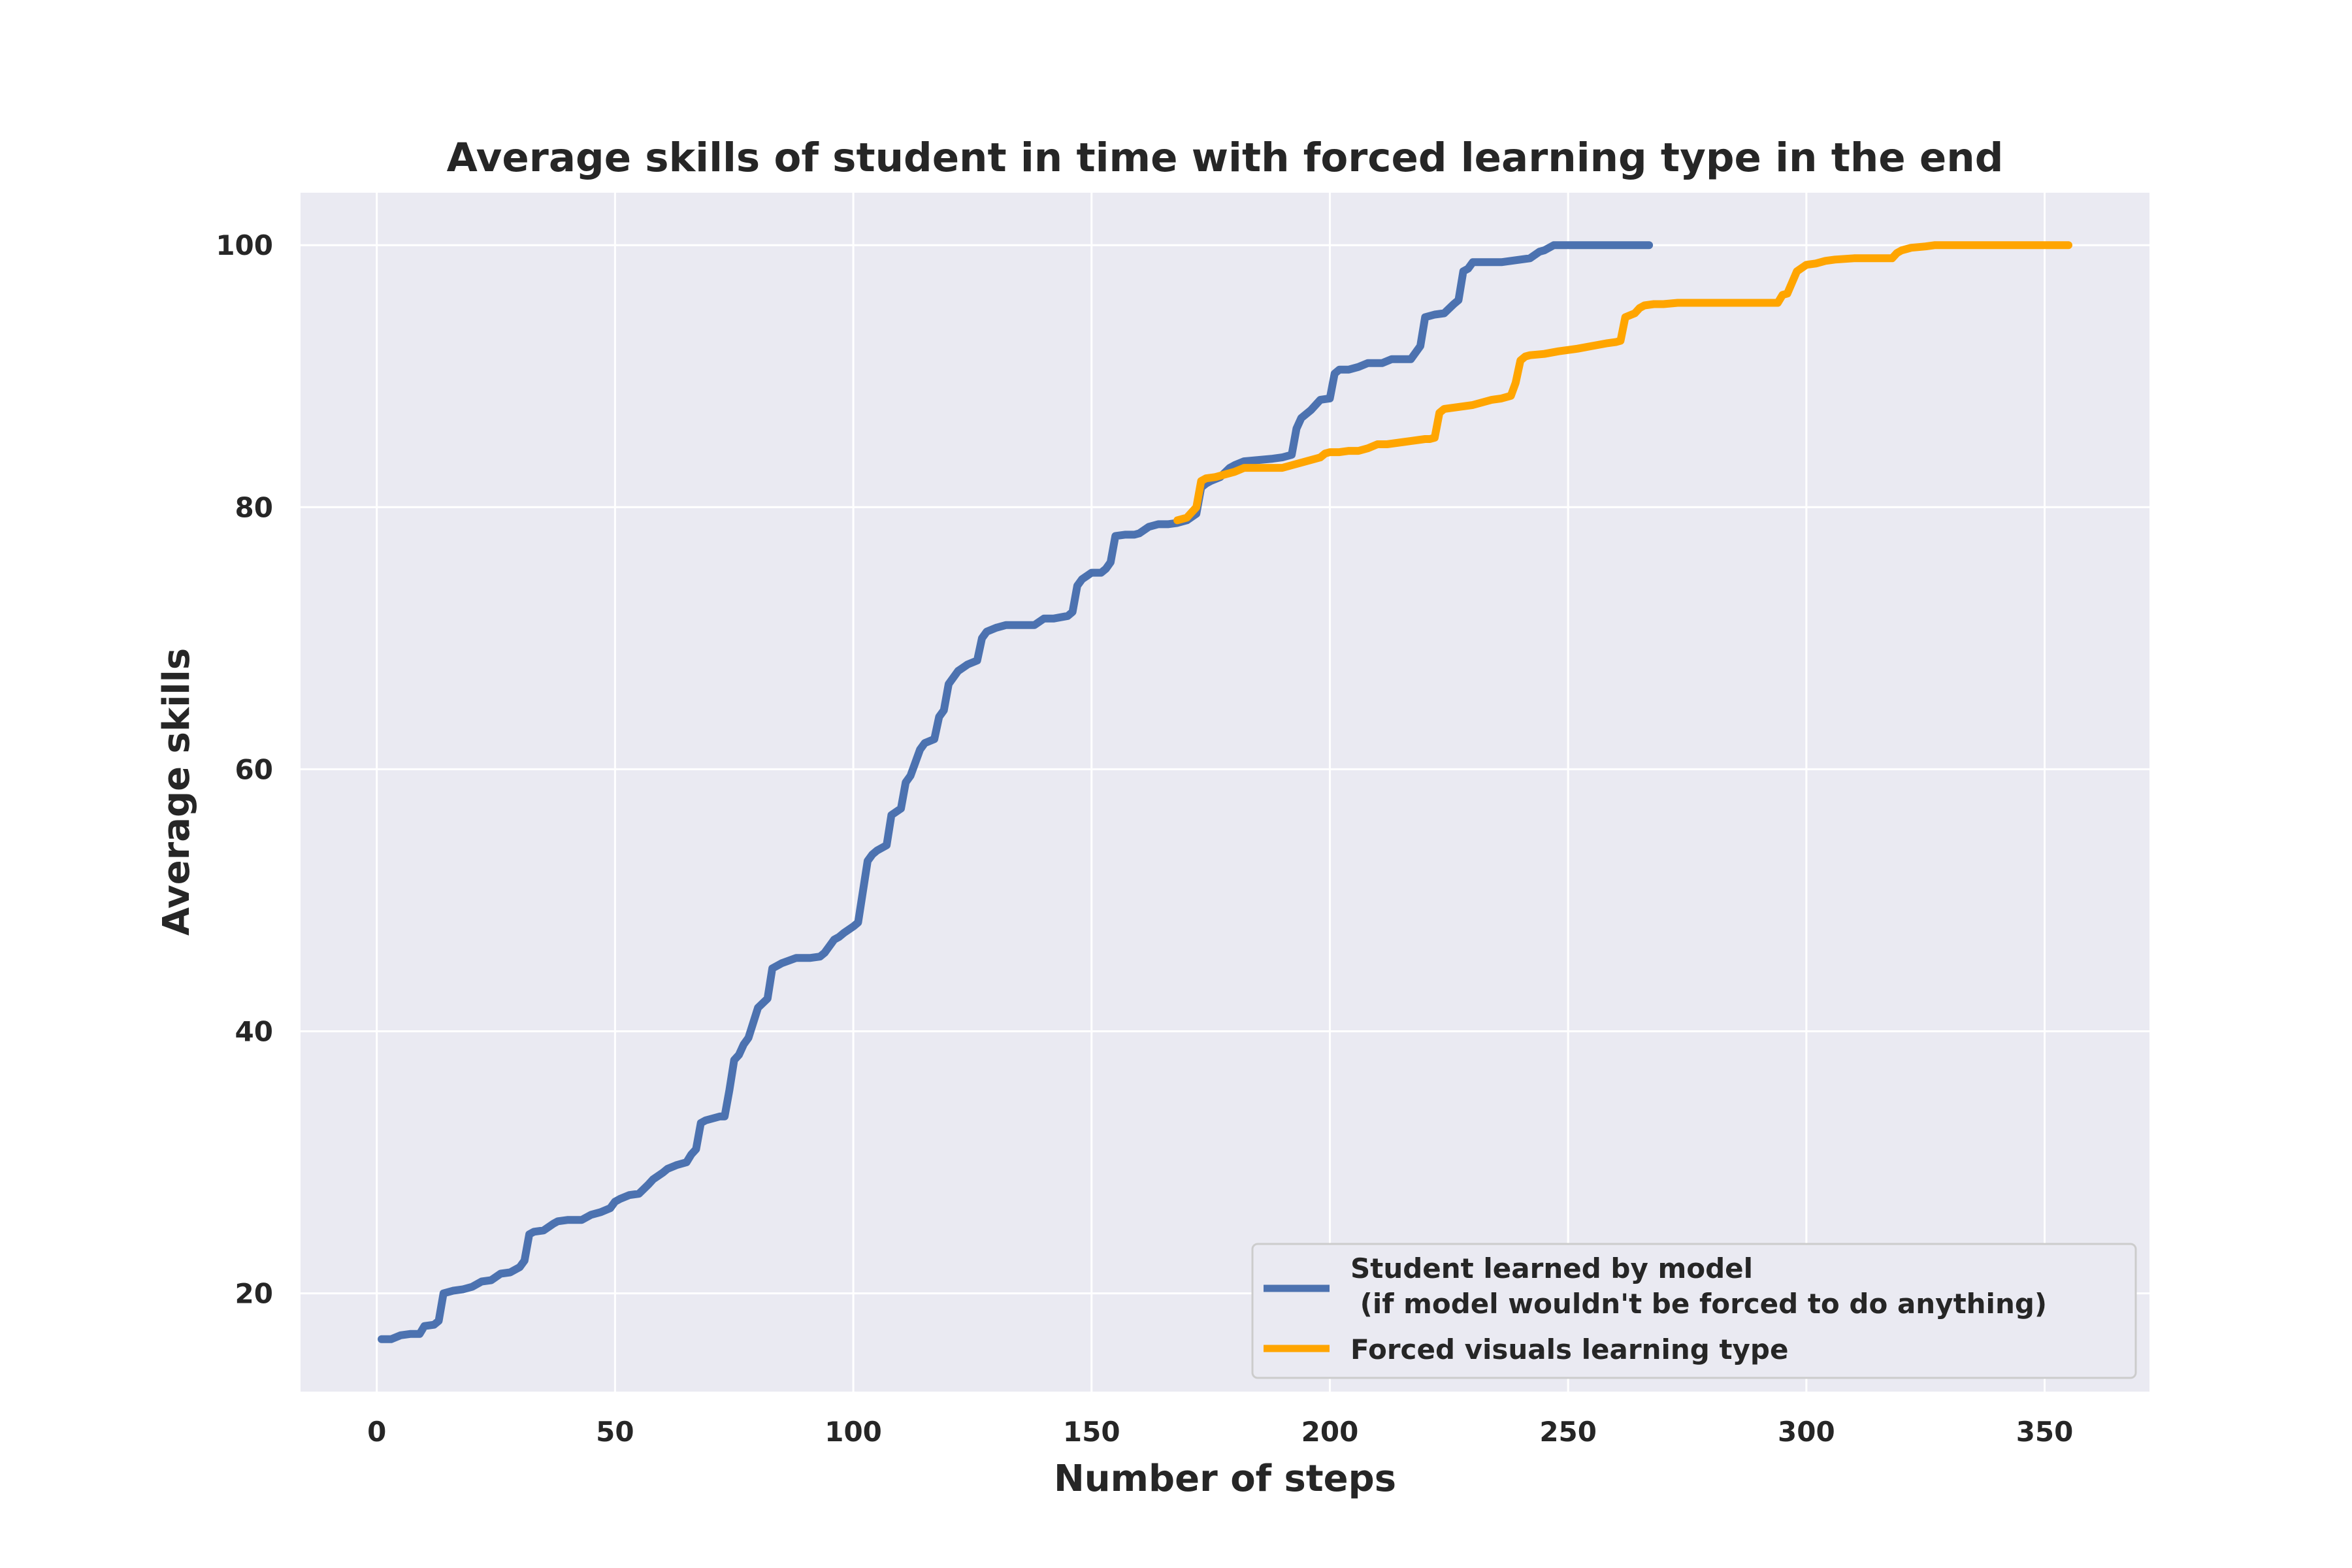 The width and height of the screenshot is (2352, 1568). I want to click on x-tick-label: 350, so click(2045, 1432).